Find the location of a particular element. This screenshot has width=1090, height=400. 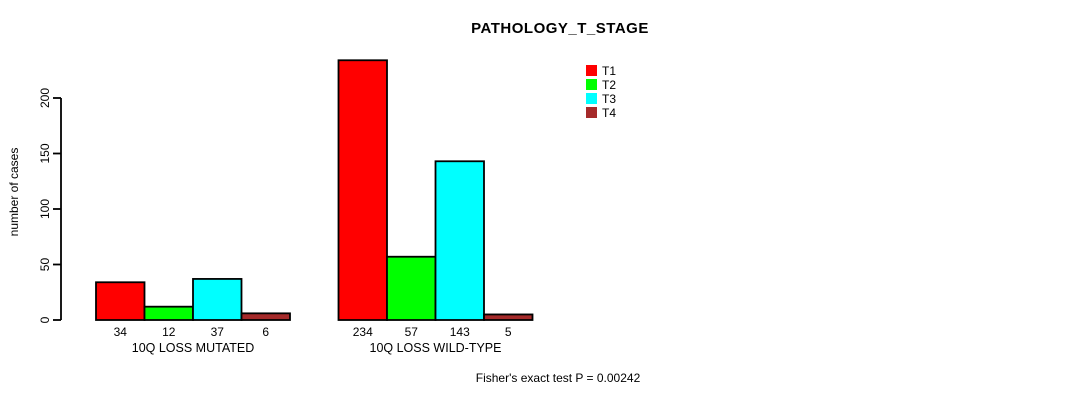

bar-value-label: 6 is located at coordinates (265, 332).